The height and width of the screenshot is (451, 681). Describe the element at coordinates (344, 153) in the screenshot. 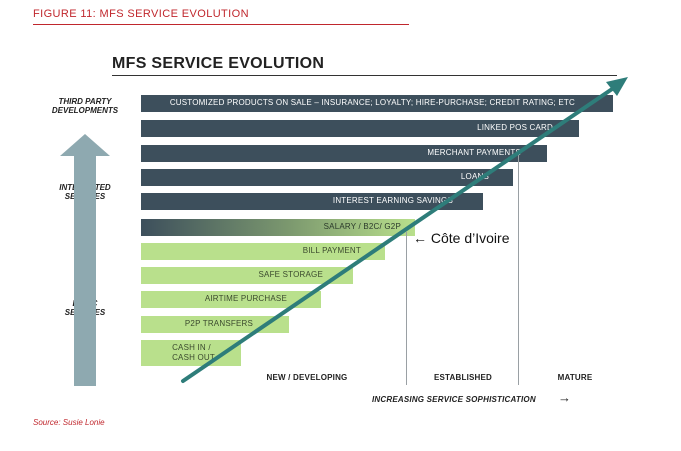

I see `bar-merchant-payments: MERCHANT PAYMENTS` at that location.